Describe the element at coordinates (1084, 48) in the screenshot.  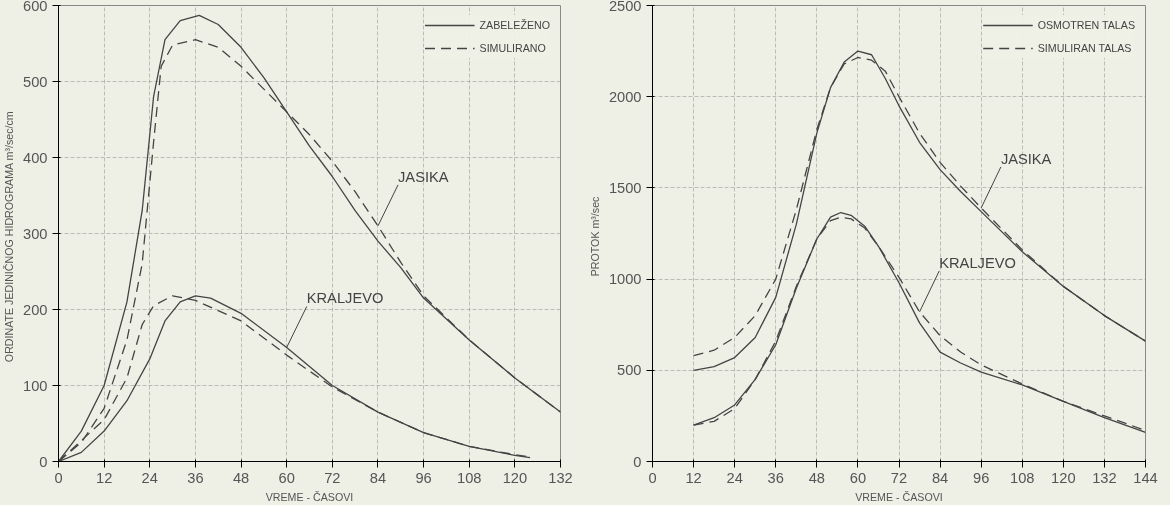
I see `legend-label: SIMULIRAN TALAS` at that location.